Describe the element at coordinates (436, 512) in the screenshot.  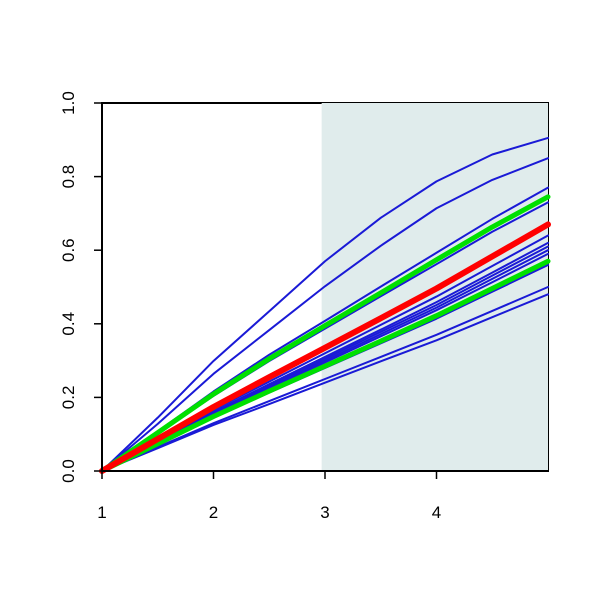
I see `x-tick-label: 4` at that location.